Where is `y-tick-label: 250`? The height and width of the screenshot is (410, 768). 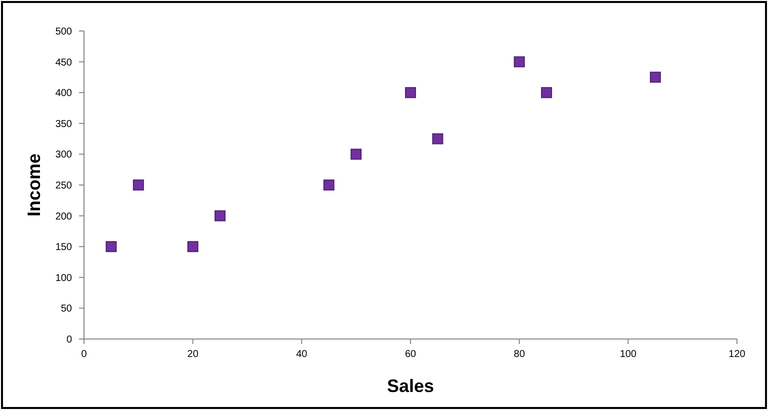 y-tick-label: 250 is located at coordinates (63, 186).